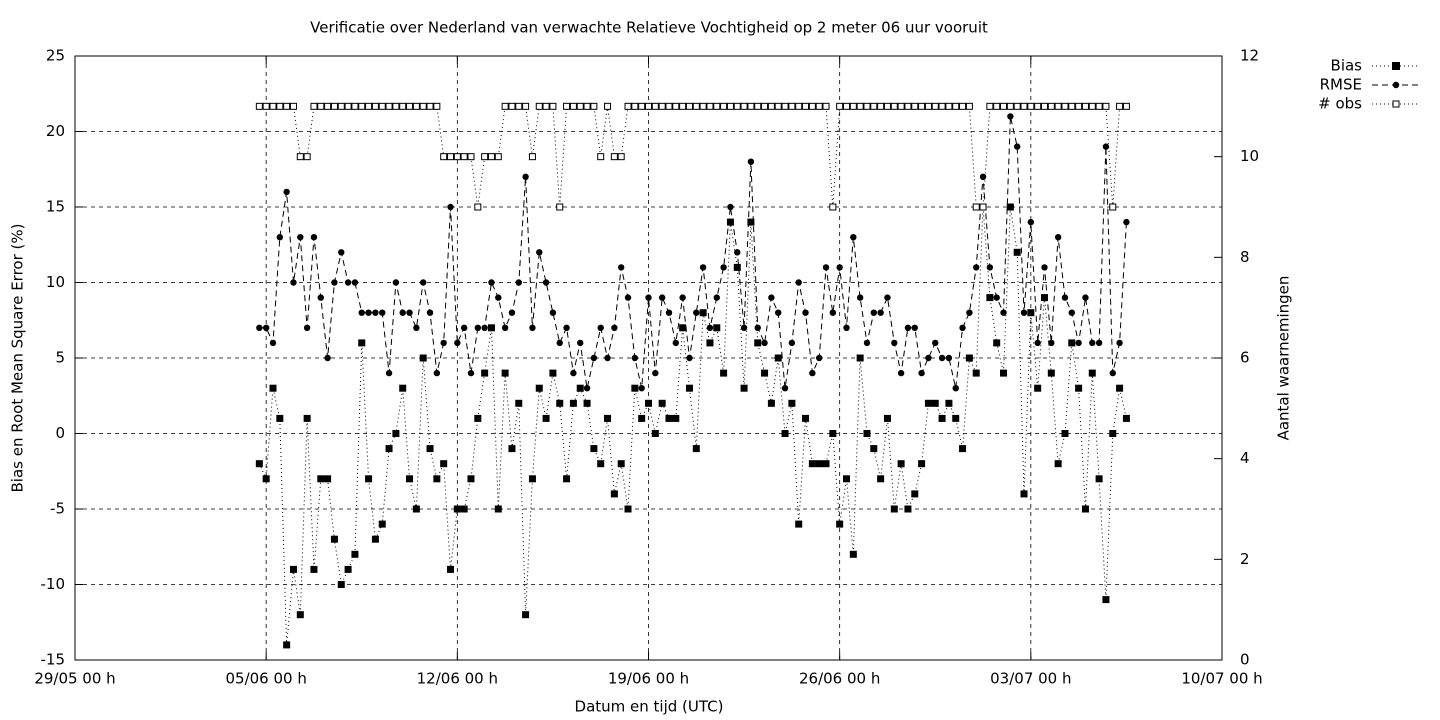  What do you see at coordinates (55, 207) in the screenshot?
I see `y-tick-label: 15` at bounding box center [55, 207].